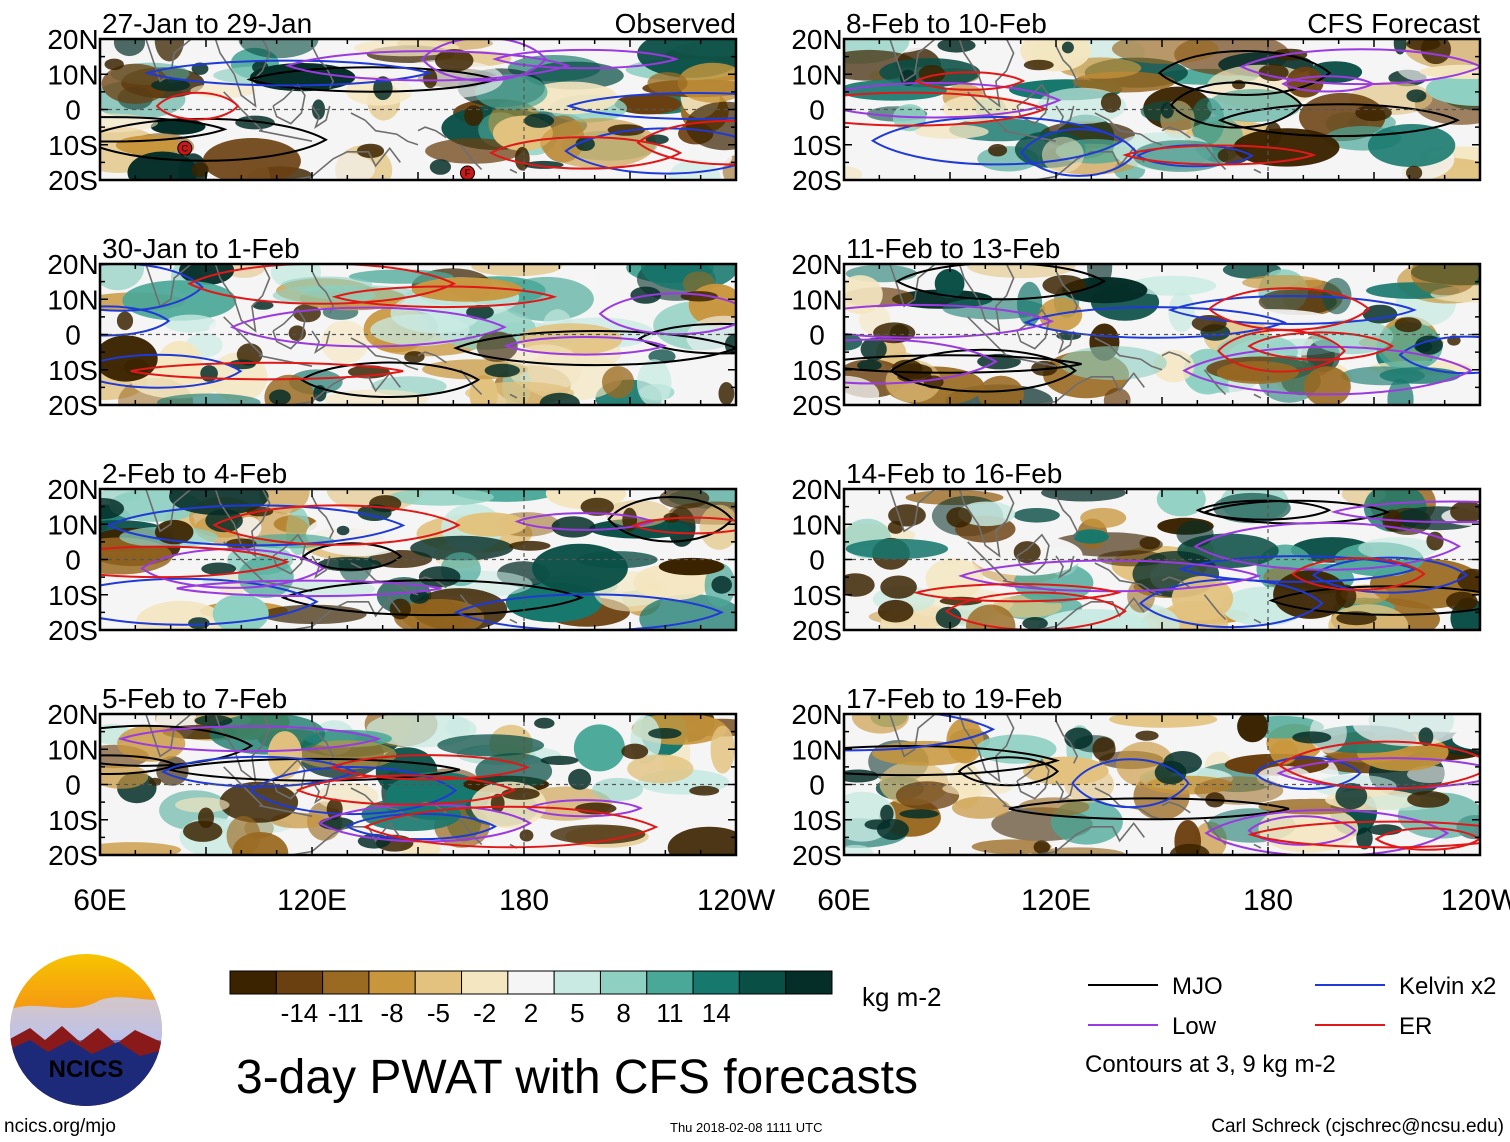 Image resolution: width=1510 pixels, height=1142 pixels. Describe the element at coordinates (577, 1077) in the screenshot. I see `figure-title: 3-day PWAT with CFS forecasts` at that location.